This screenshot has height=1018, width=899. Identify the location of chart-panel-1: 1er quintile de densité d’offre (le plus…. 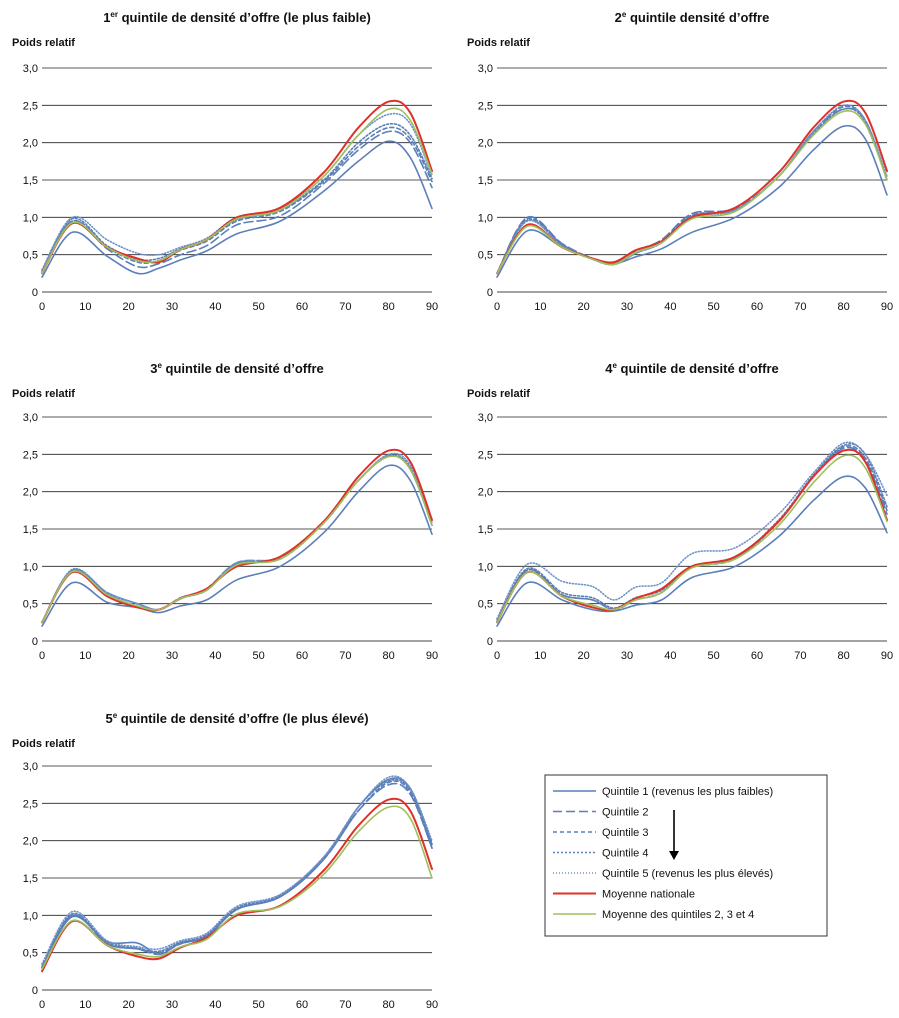
(225, 161).